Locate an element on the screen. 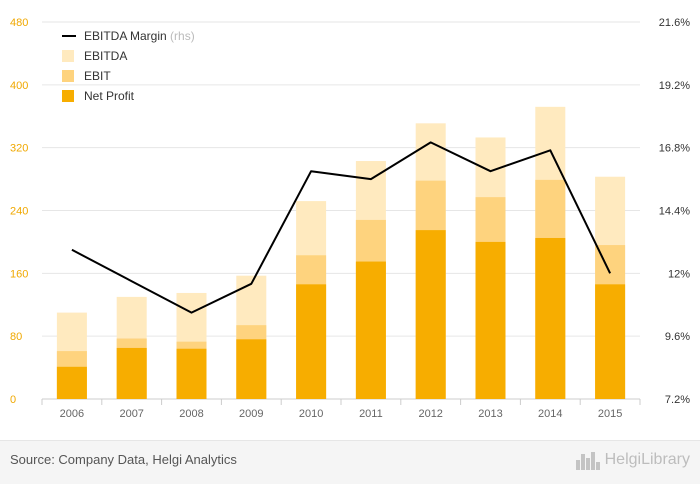 This screenshot has width=700, height=484. y-right-tick-label: 7.2% is located at coordinates (677, 400).